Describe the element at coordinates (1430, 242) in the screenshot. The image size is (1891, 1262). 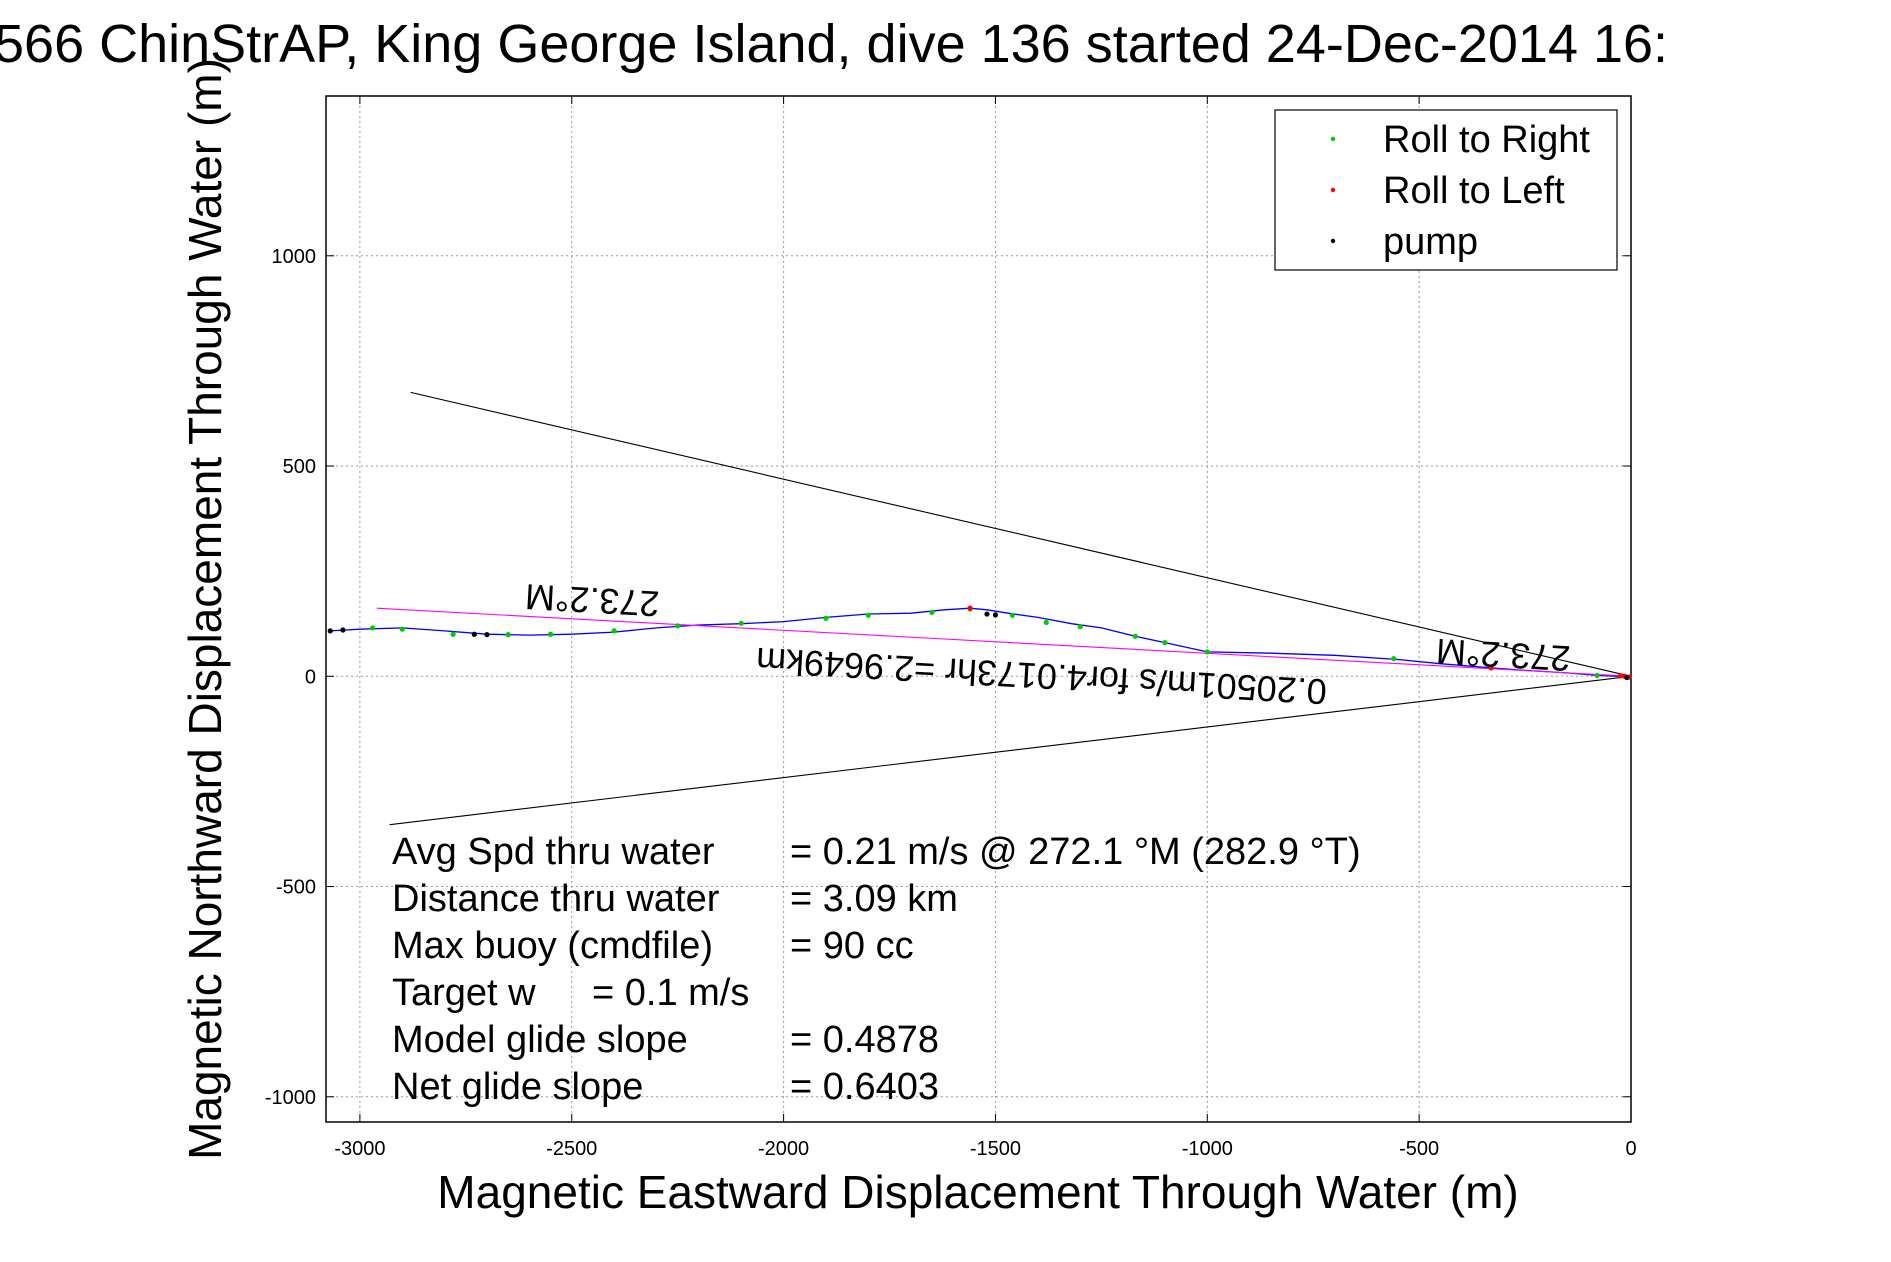
I see `legend-label: pump` at that location.